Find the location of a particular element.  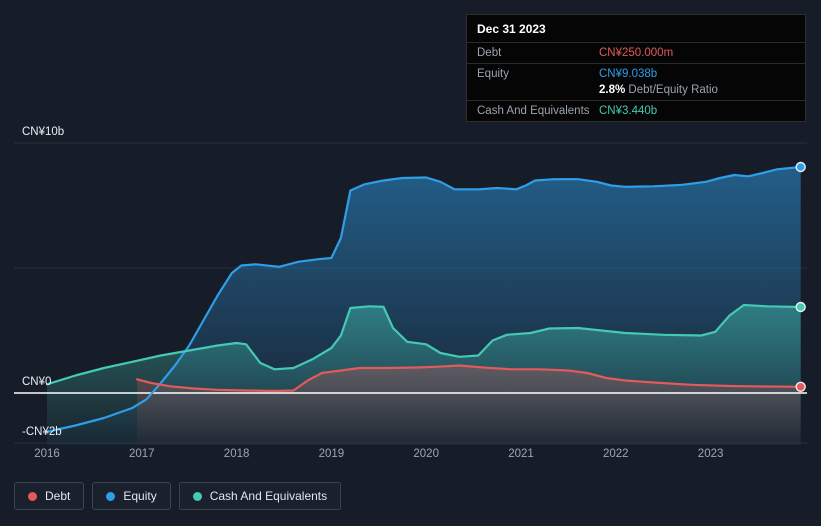

x-axis-label: 2016 is located at coordinates (47, 454).